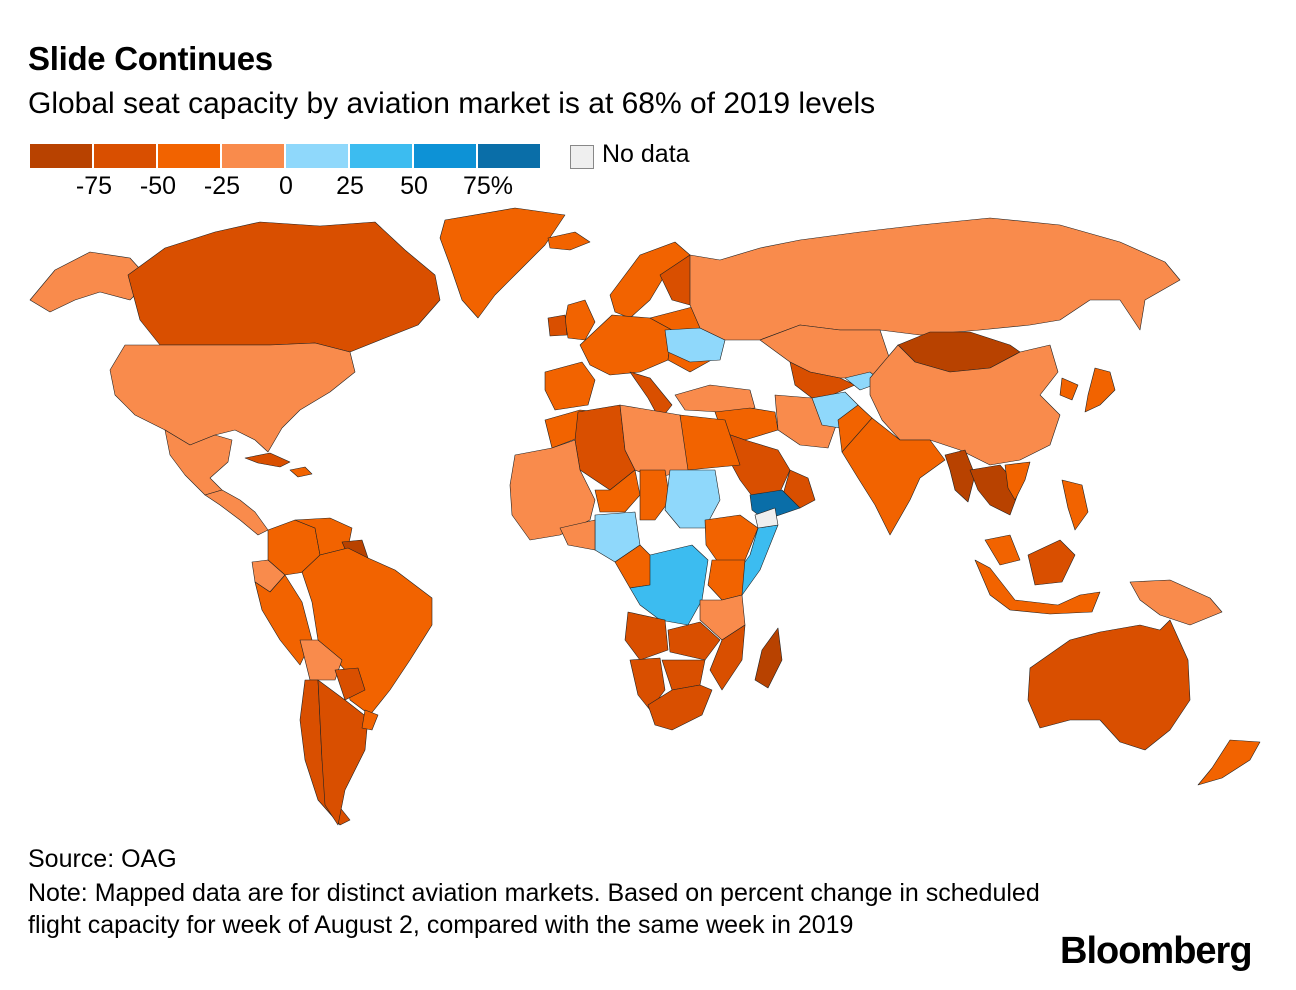 The width and height of the screenshot is (1296, 990). Describe the element at coordinates (694, 641) in the screenshot. I see `region-zambia` at that location.